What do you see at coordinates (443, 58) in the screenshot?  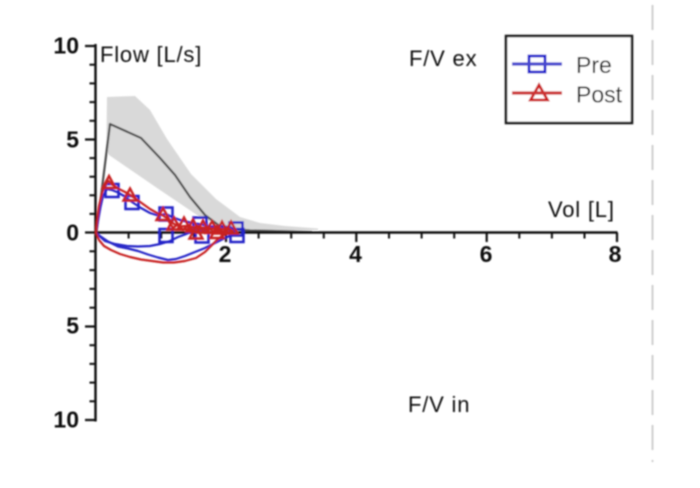 I see `svg-text: F/V ex` at bounding box center [443, 58].